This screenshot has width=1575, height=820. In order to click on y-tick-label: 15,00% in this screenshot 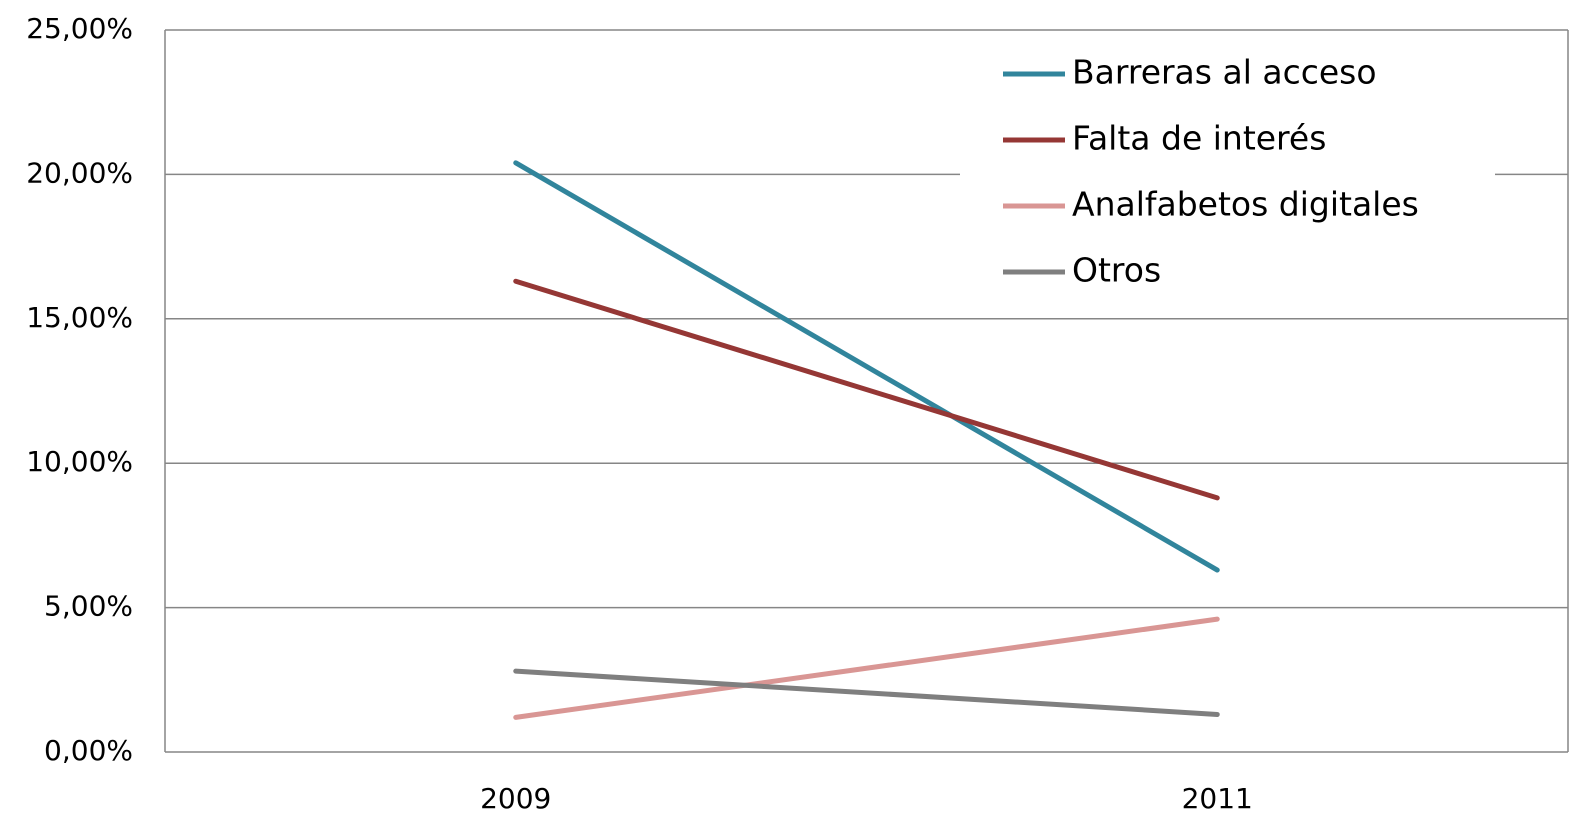, I will do `click(79, 317)`.